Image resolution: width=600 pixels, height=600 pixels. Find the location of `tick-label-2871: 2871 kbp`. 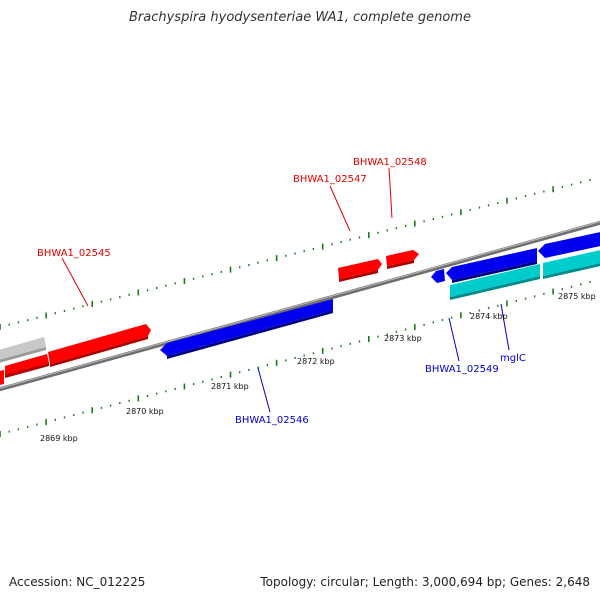

tick-label-2871: 2871 kbp is located at coordinates (230, 386).